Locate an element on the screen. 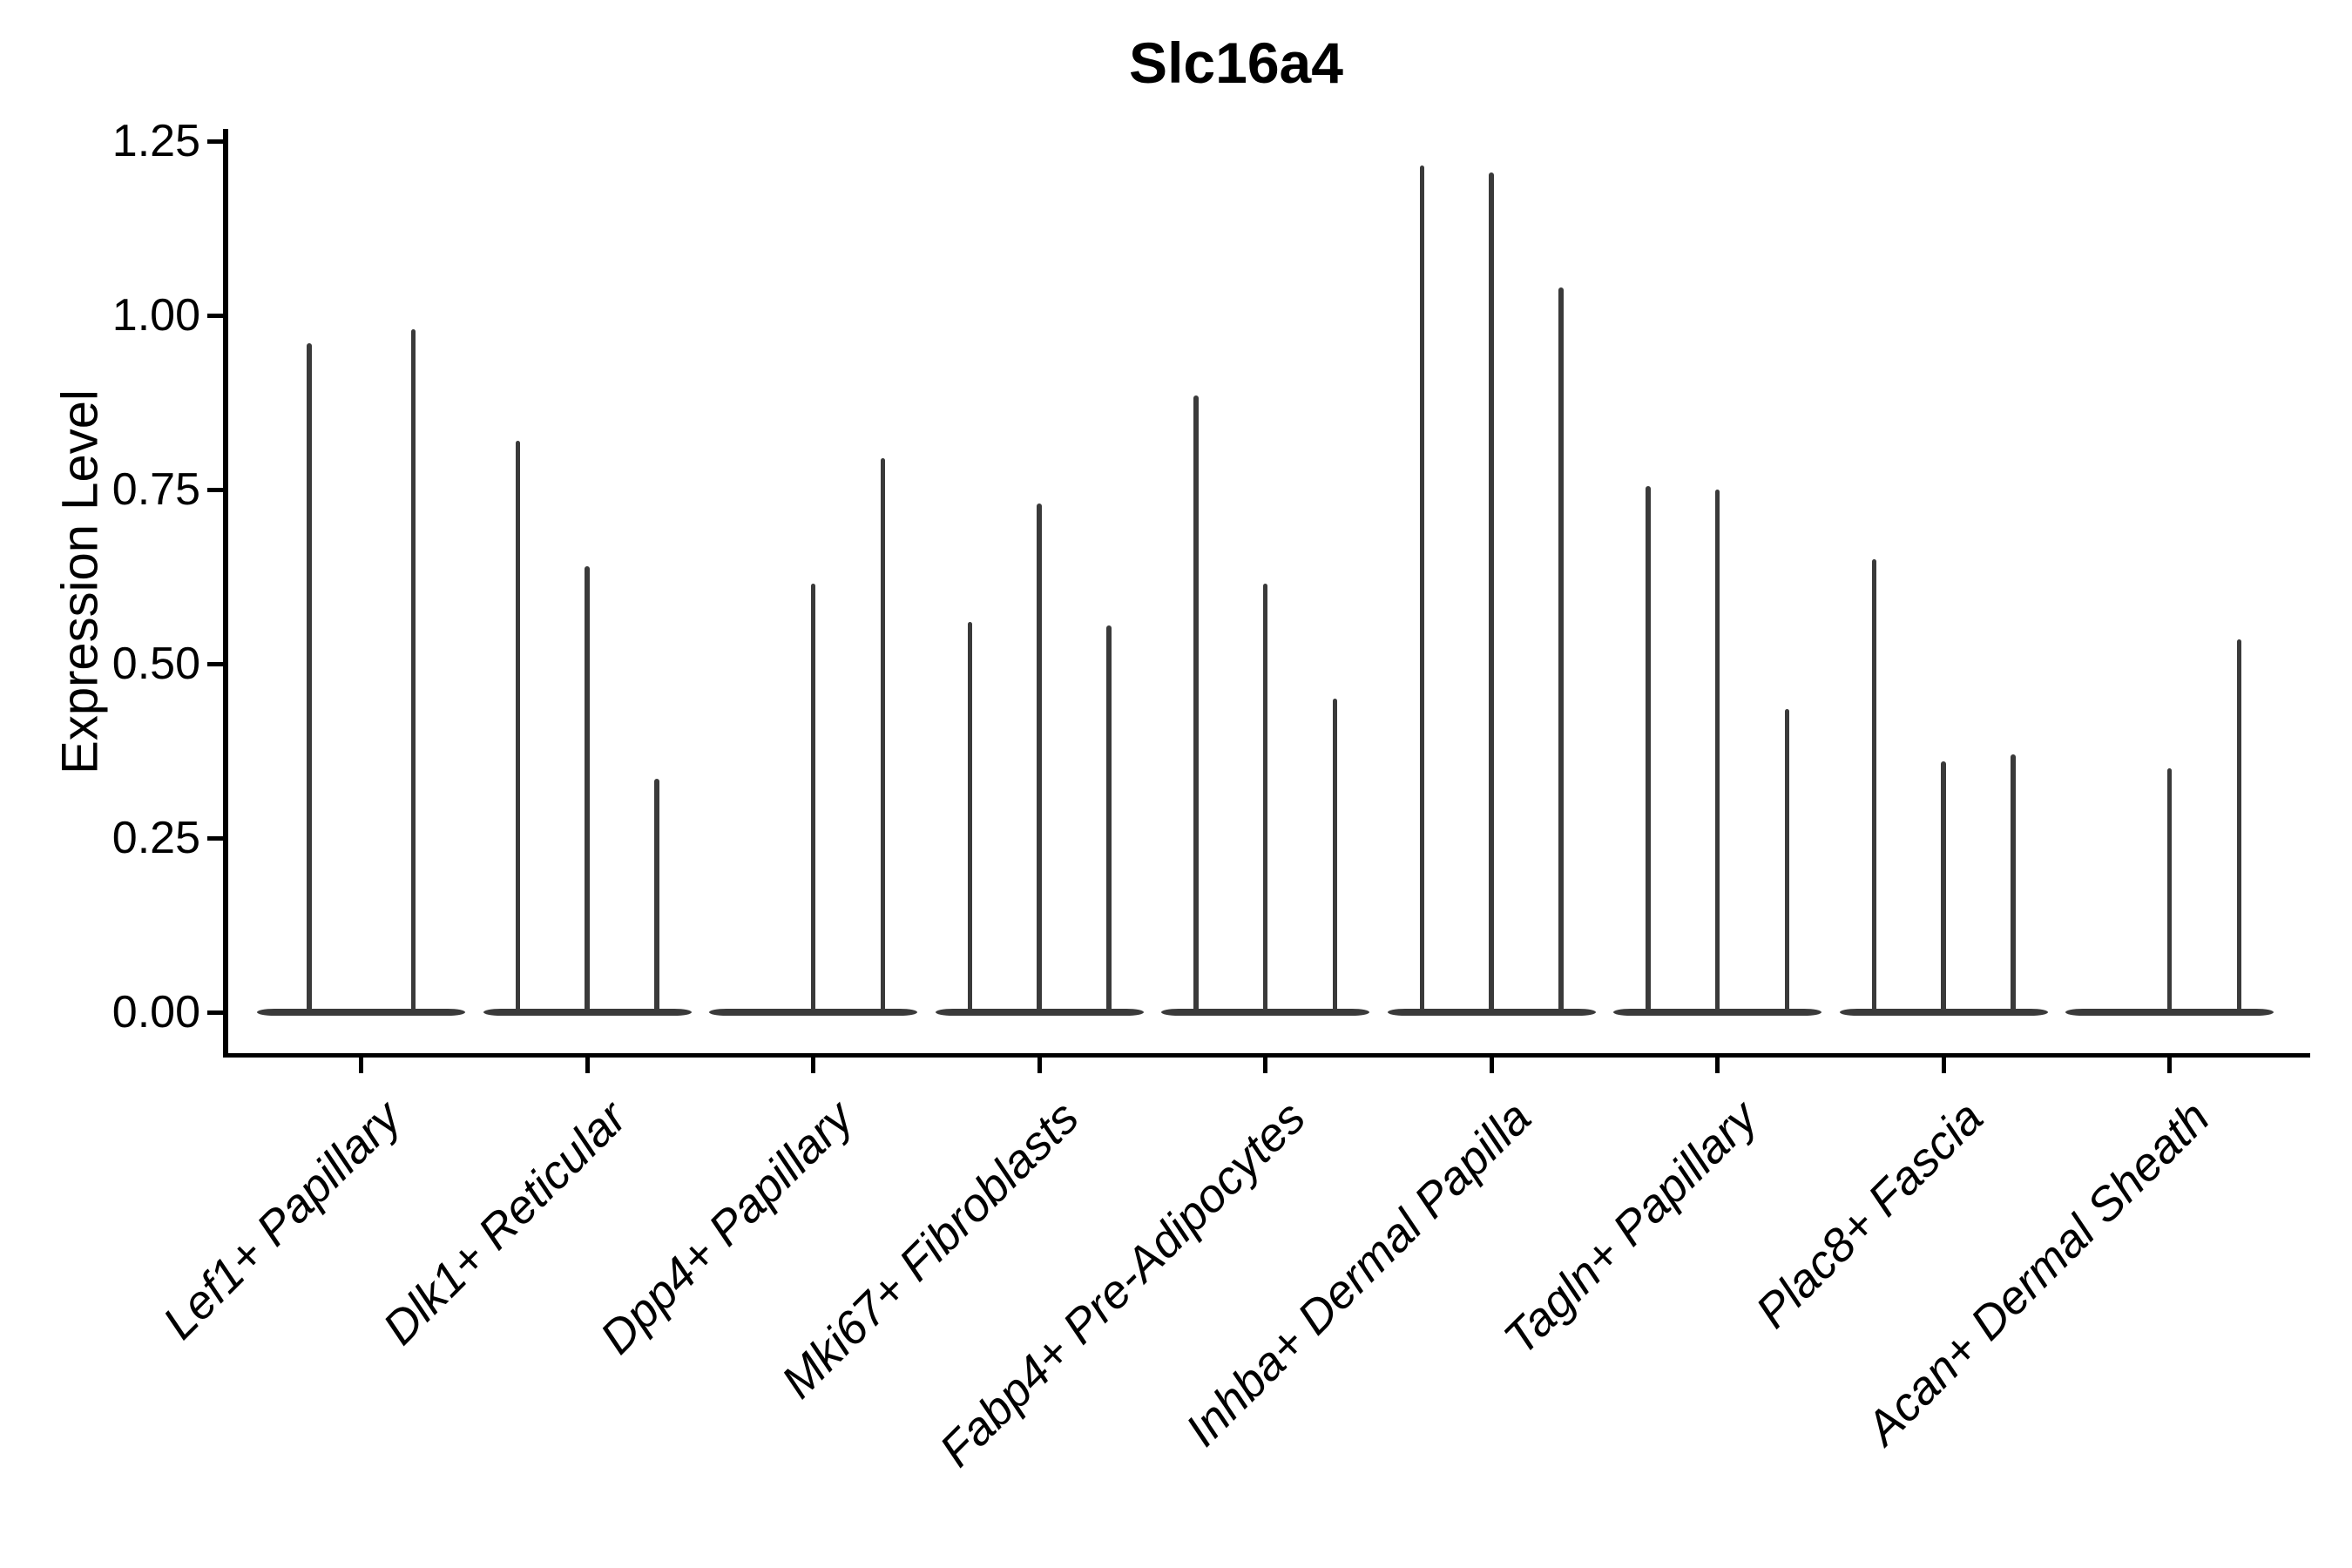 The image size is (2352, 1568). x-tick-label: Fabp4+ Pre-Adipocytes is located at coordinates (1122, 1284).